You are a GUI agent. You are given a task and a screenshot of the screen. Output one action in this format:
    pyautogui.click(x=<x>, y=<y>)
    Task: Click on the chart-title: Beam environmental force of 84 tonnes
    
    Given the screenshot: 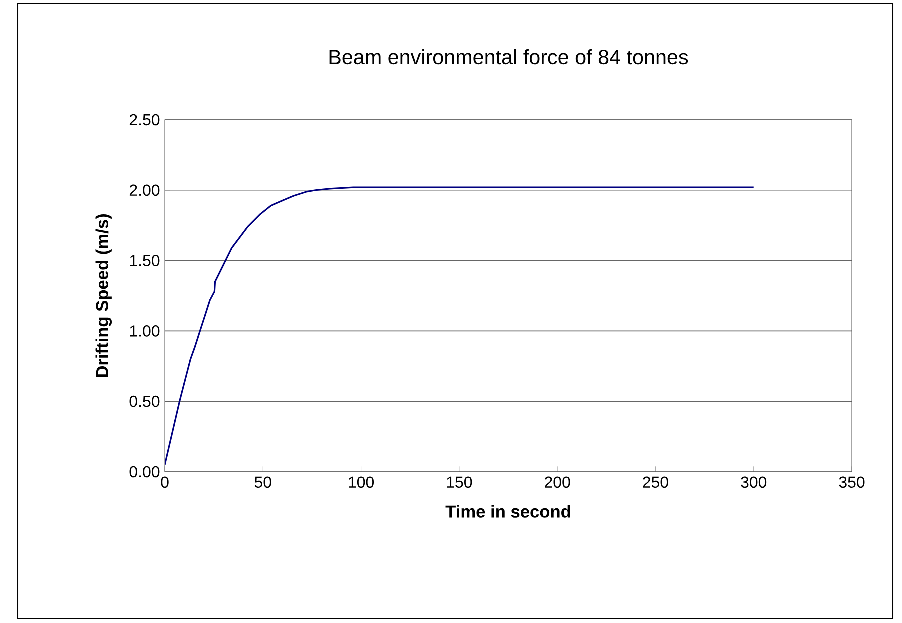 What is the action you would take?
    pyautogui.click(x=509, y=57)
    